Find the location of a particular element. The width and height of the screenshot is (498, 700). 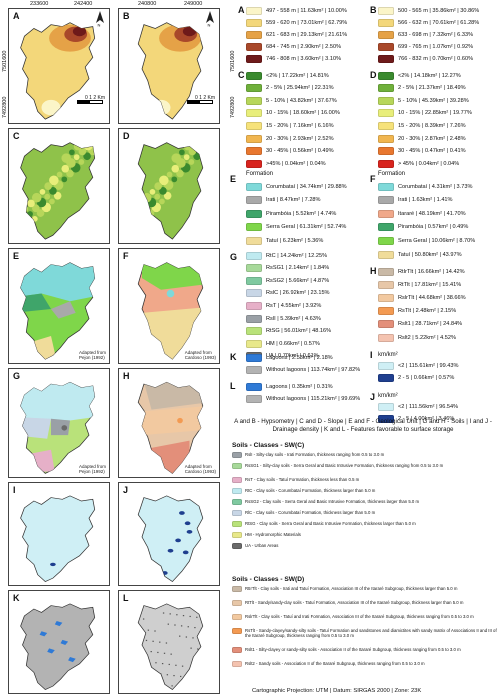

legend-d-item: 10 - 15% | 22.85km² | 19.77% is located at coordinates (425, 113).